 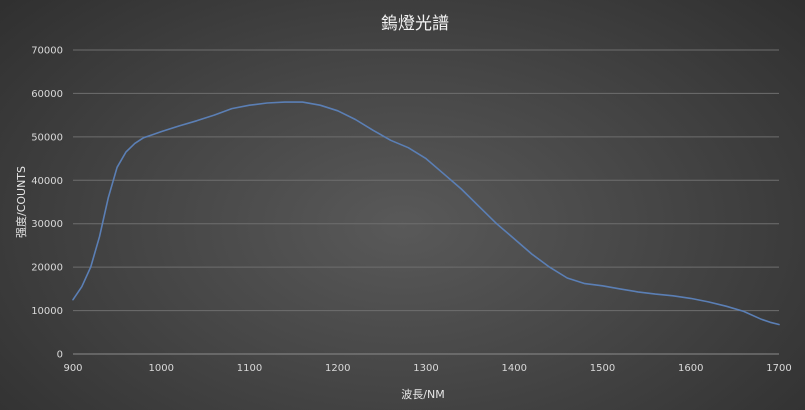 What do you see at coordinates (47, 51) in the screenshot?
I see `y-tick-label: 70000` at bounding box center [47, 51].